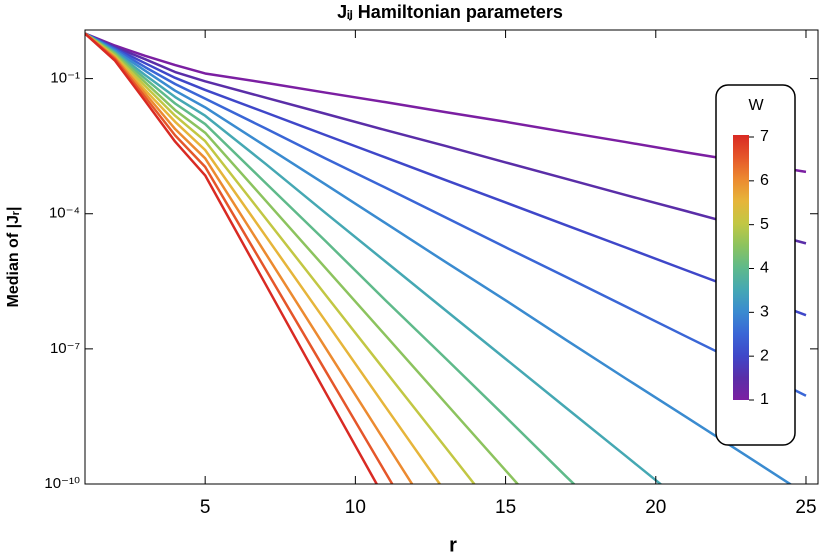  I want to click on colorbar-tick-label: 6, so click(764, 180).